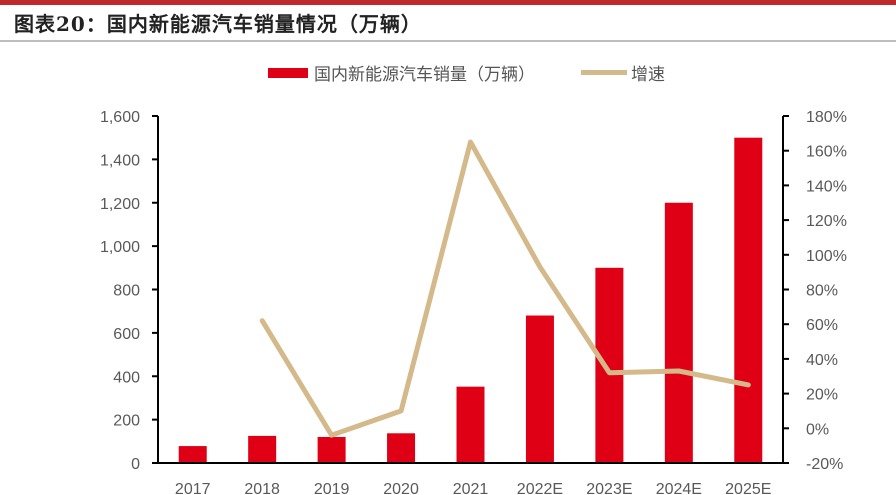  I want to click on legend-label-sales: 国内新能源汽车销量（万辆）, so click(424, 75).